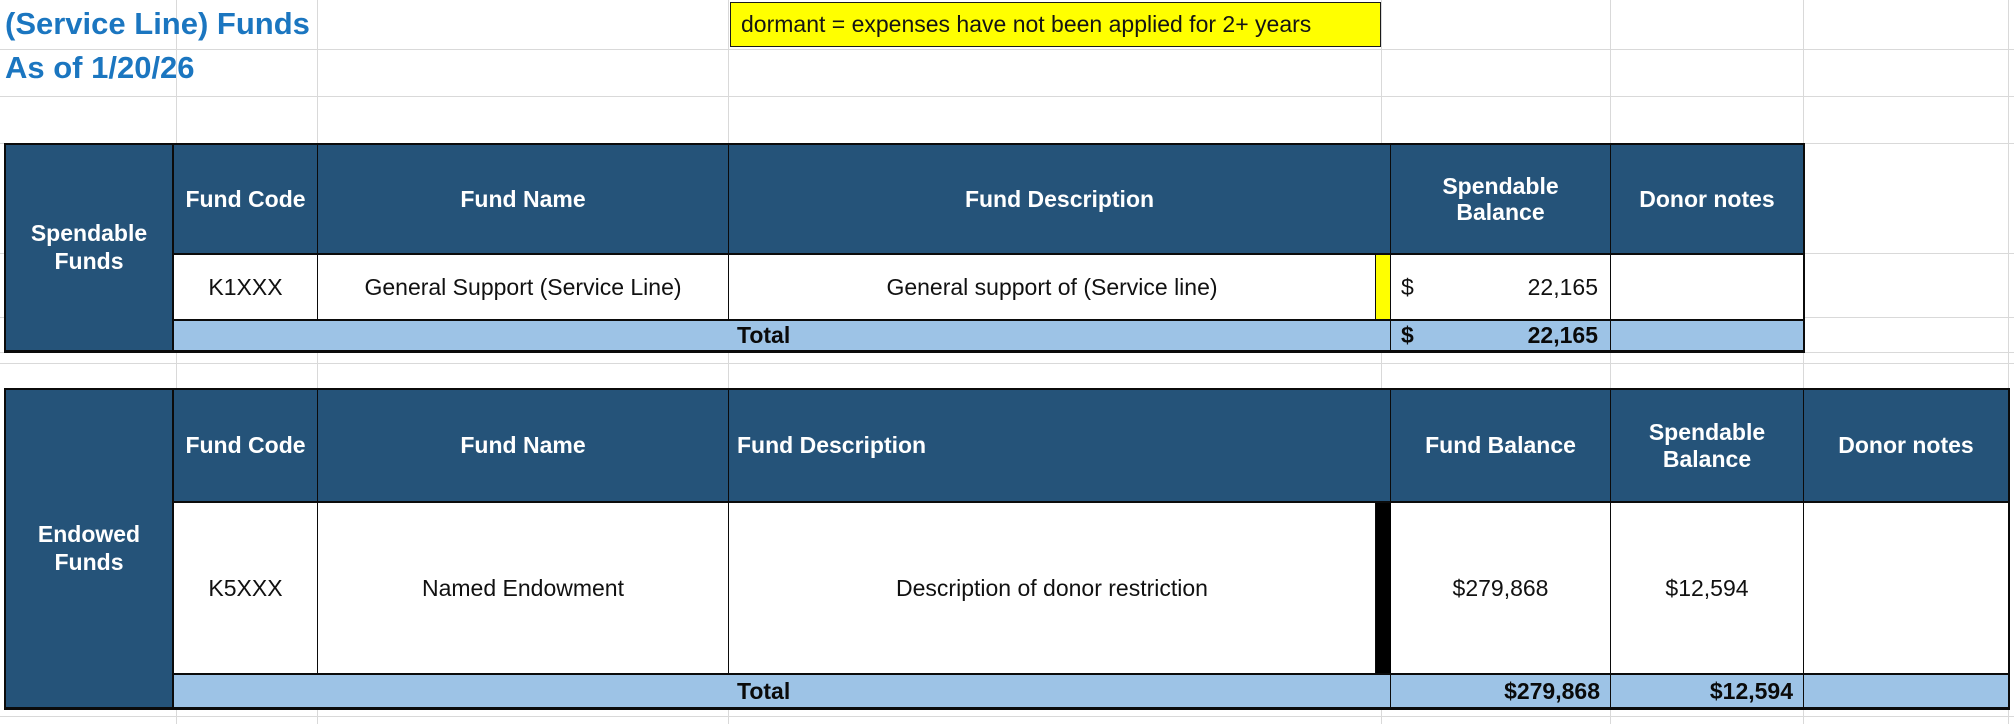  What do you see at coordinates (100, 67) in the screenshot?
I see `as-of-date: As of 1/20/26` at bounding box center [100, 67].